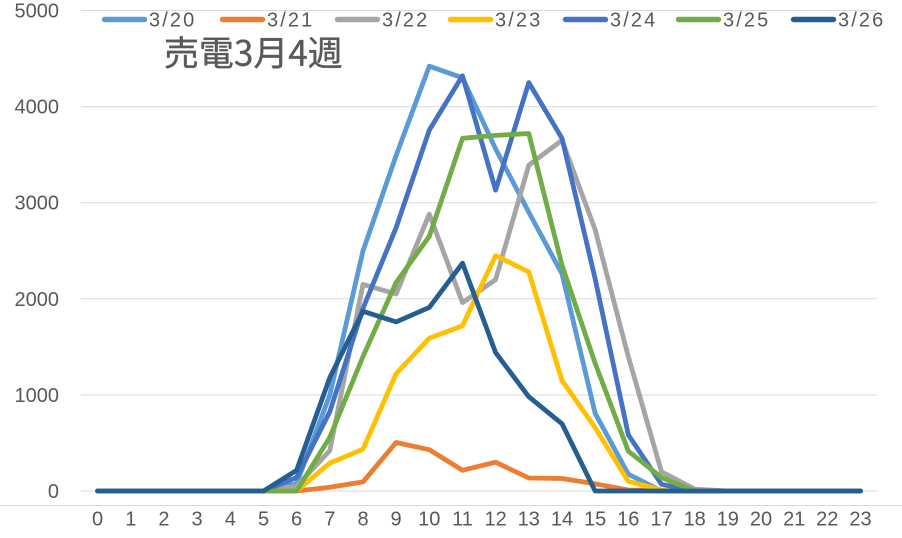 This screenshot has height=538, width=902. What do you see at coordinates (761, 520) in the screenshot?
I see `svg-text: 20` at bounding box center [761, 520].